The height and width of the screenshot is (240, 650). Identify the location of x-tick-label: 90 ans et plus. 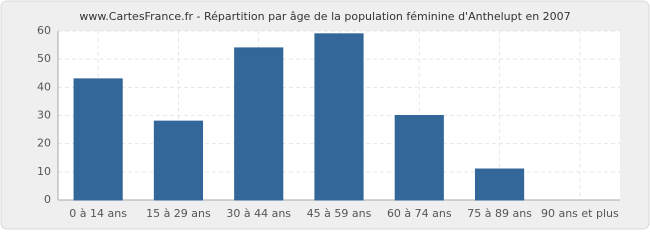
(580, 213).